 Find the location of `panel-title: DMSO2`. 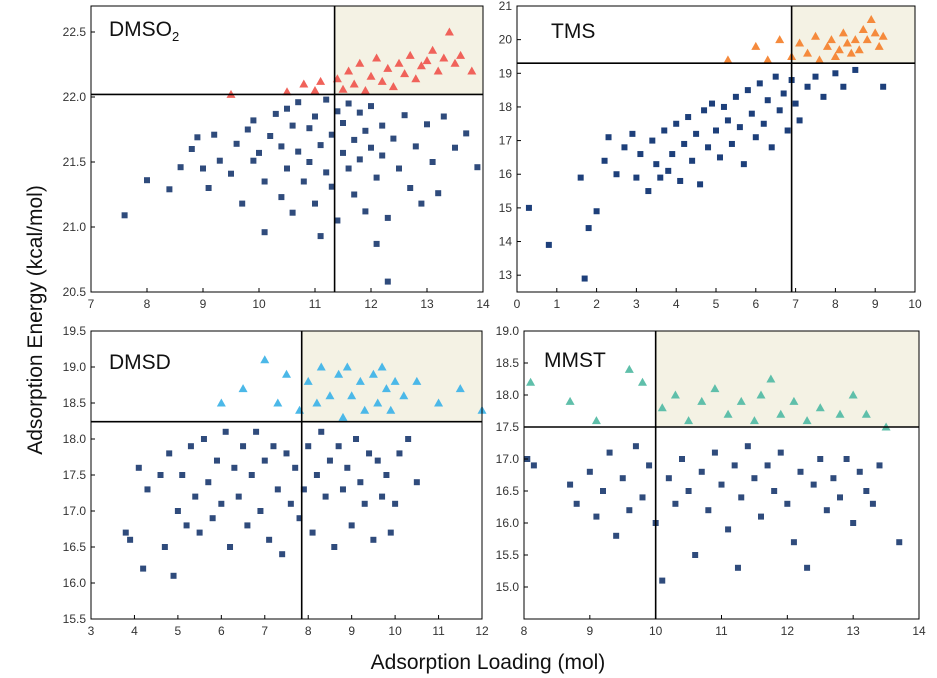

panel-title: DMSO2 is located at coordinates (144, 31).